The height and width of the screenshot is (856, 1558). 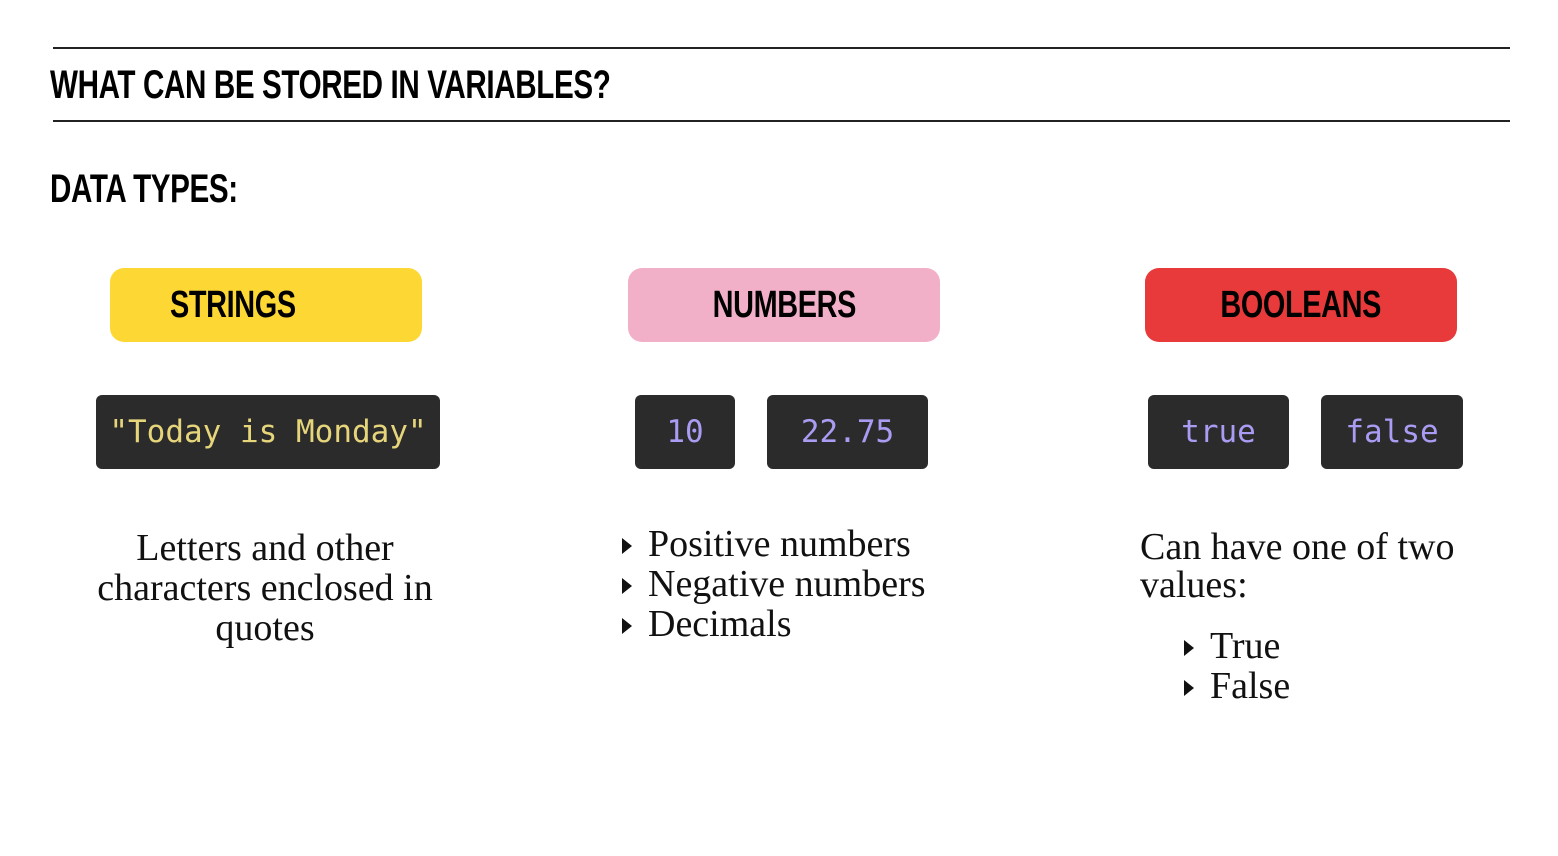 I want to click on strings-label-pill: STRINGS, so click(x=266, y=305).